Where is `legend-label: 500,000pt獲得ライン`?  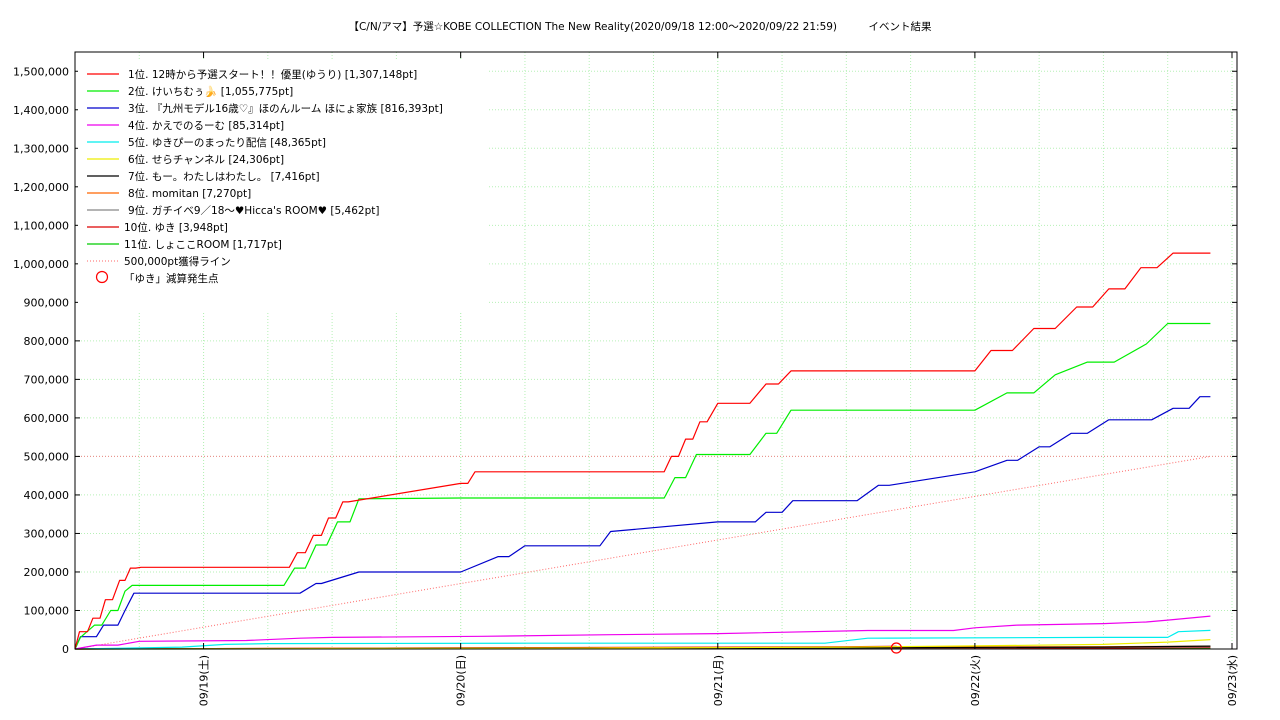 legend-label: 500,000pt獲得ライン is located at coordinates (177, 261).